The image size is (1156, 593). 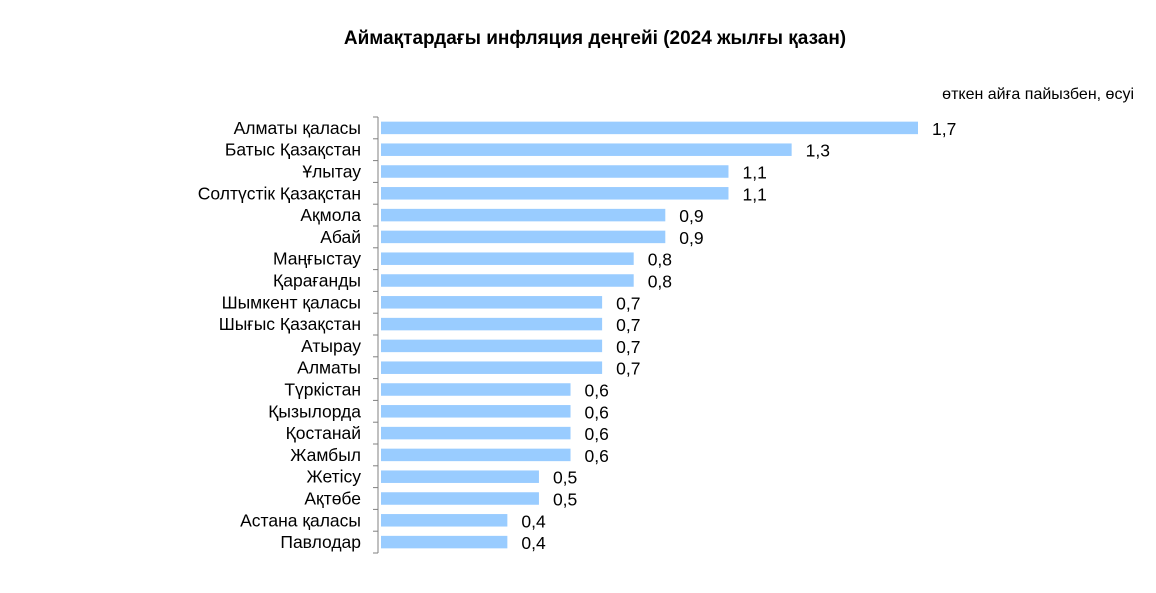 I want to click on category-label: Түркістан, so click(x=322, y=390).